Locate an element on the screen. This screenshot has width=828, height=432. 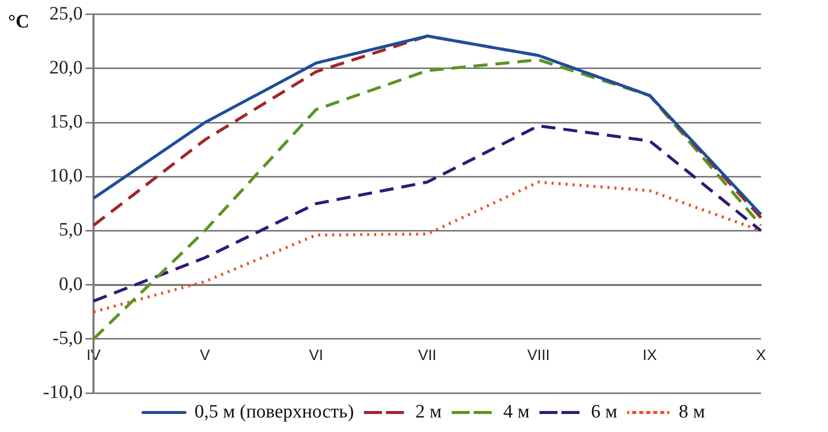
y-tick-label: 15,0 is located at coordinates (66, 122).